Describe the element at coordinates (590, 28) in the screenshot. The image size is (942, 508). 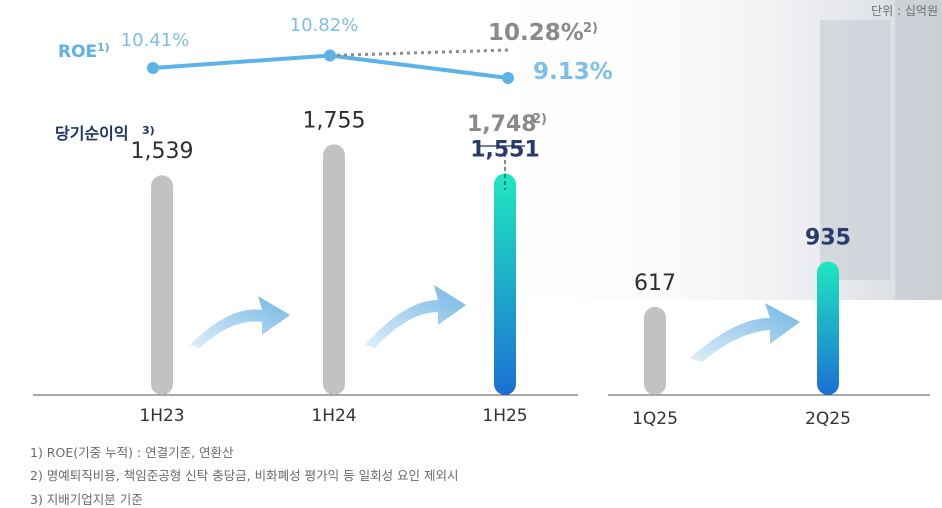
I see `roe-adjusted-footnote-mark: 2)` at that location.